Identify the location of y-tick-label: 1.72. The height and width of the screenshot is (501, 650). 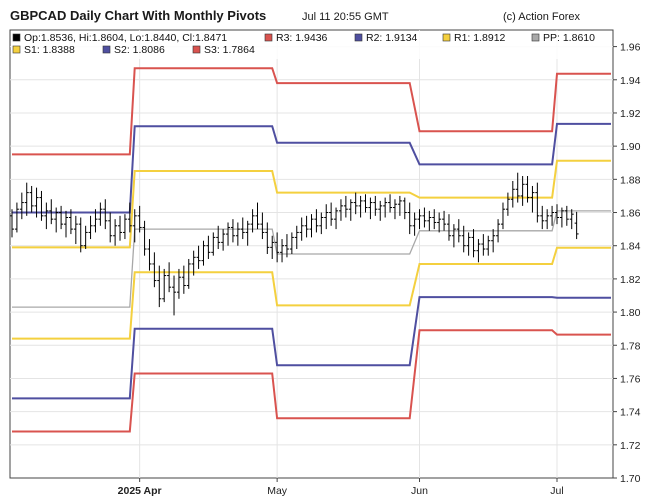
(630, 446).